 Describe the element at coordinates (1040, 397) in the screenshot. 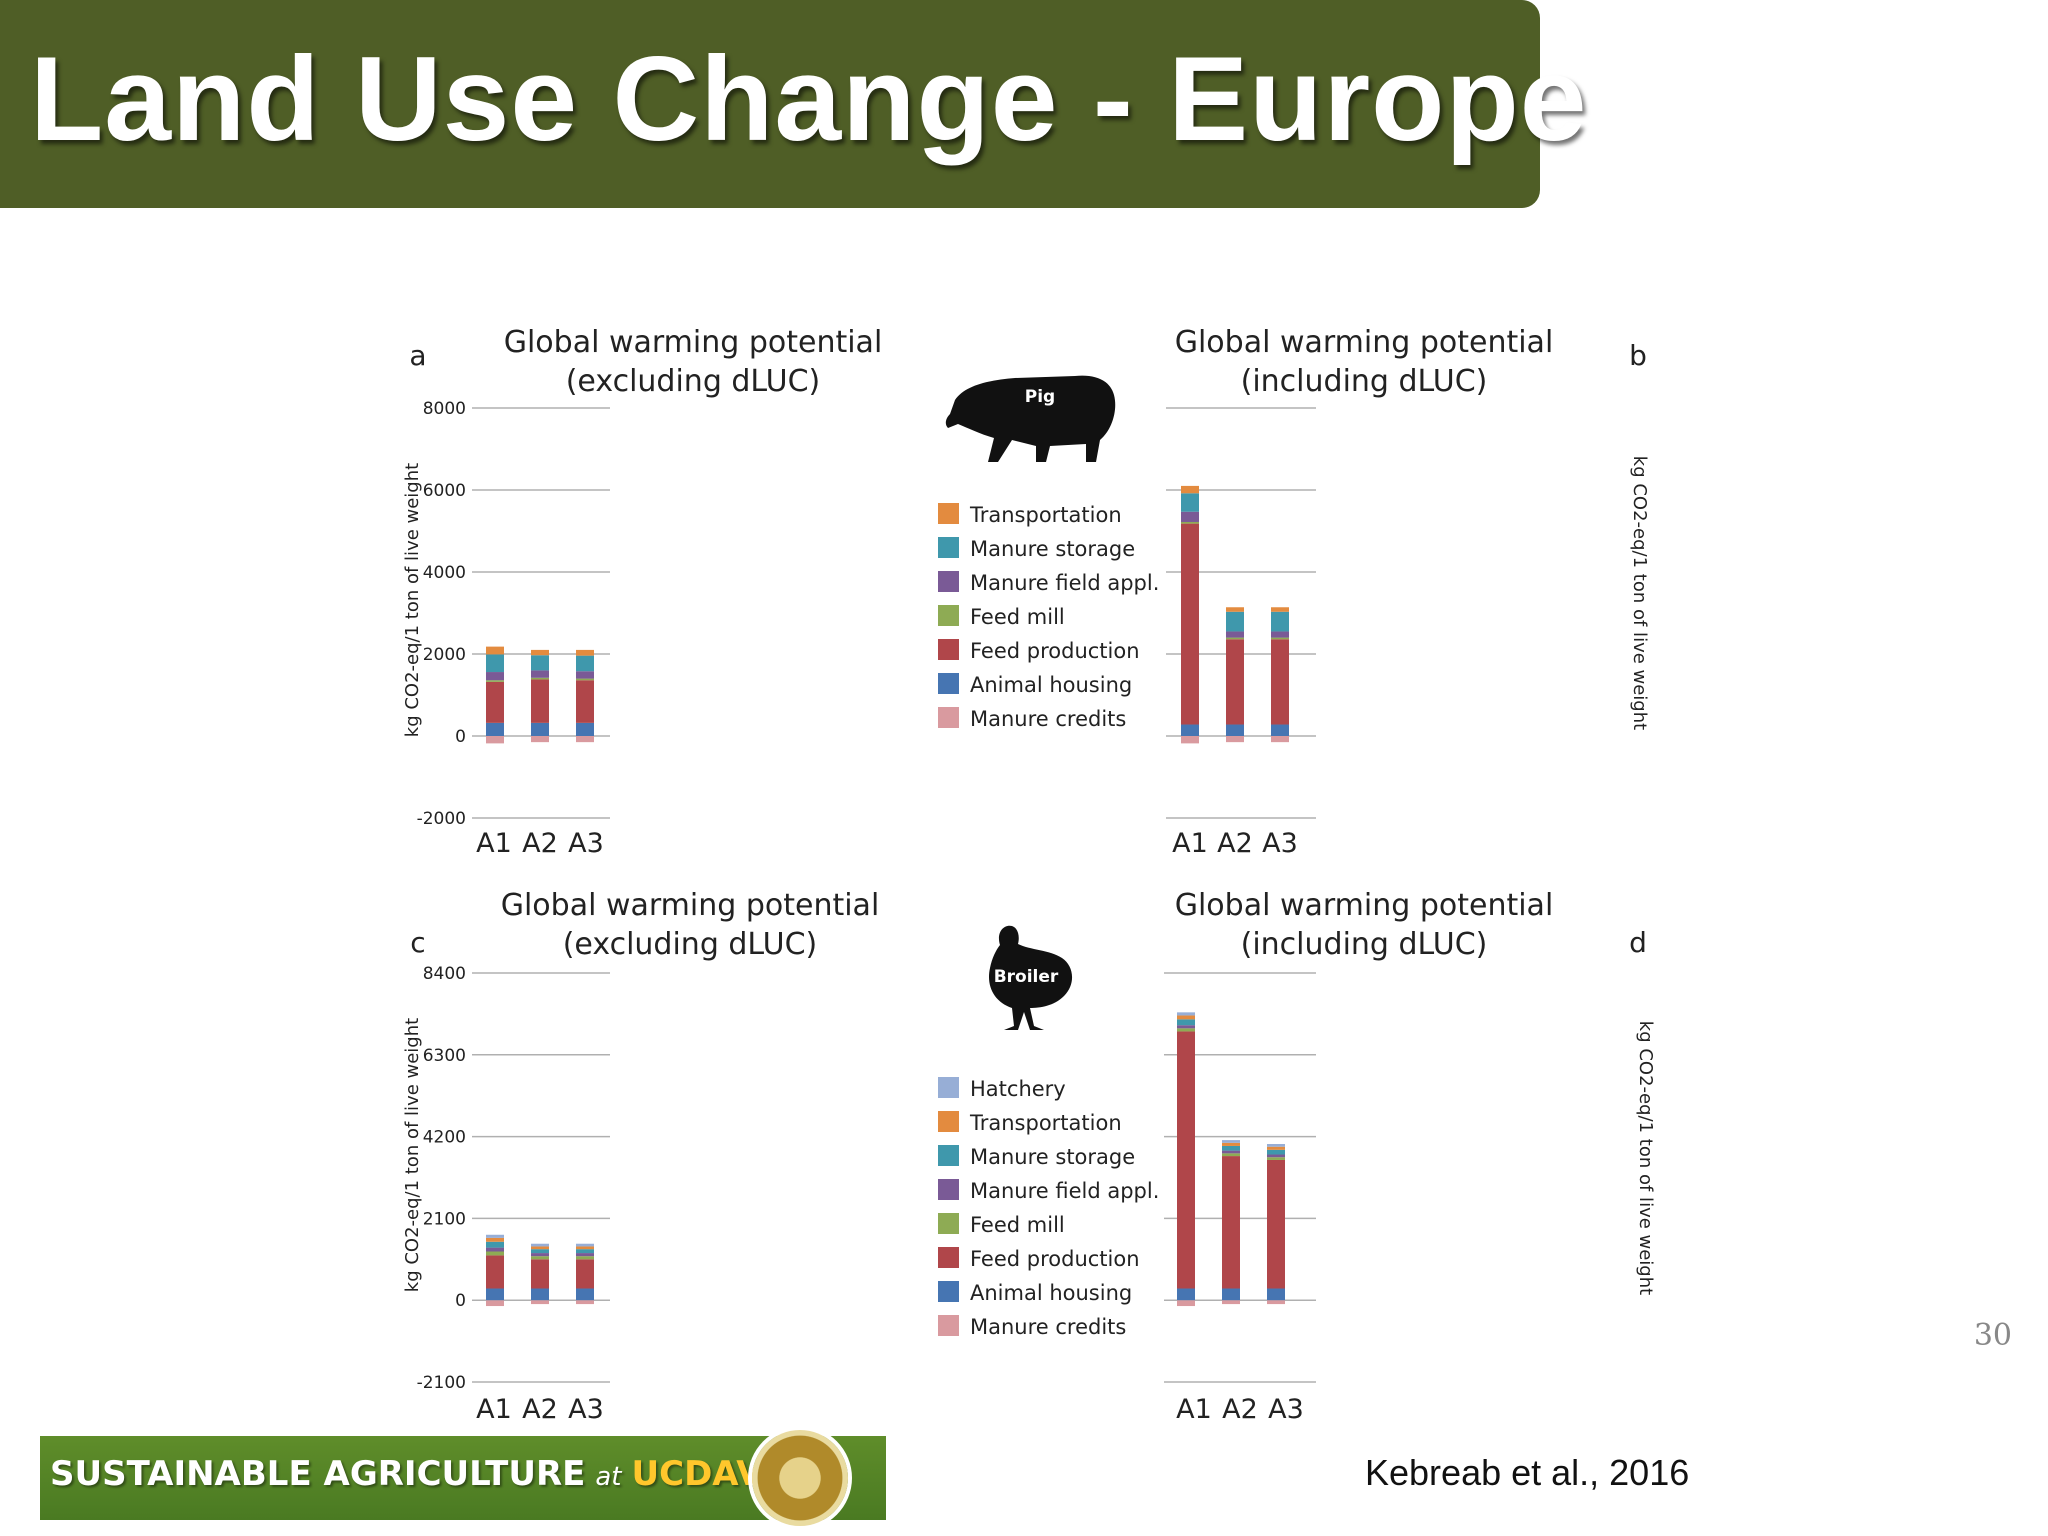

I see `pig-label: Pig` at that location.